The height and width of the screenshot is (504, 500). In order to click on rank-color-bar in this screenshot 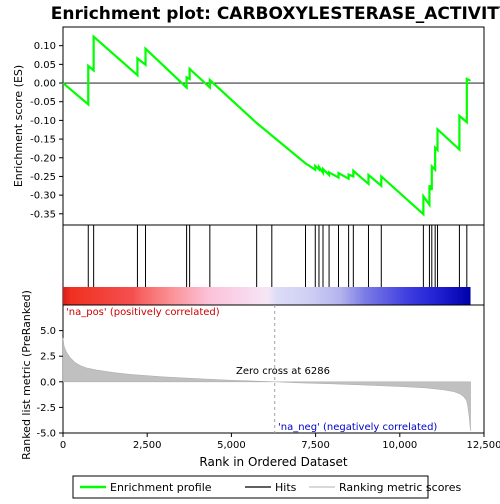, I will do `click(267, 296)`.